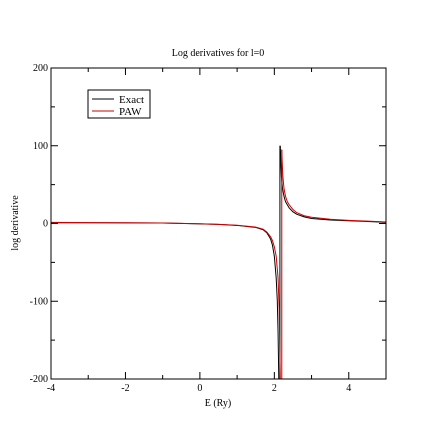  I want to click on chart-title: Log derivatives for l=0, so click(218, 53).